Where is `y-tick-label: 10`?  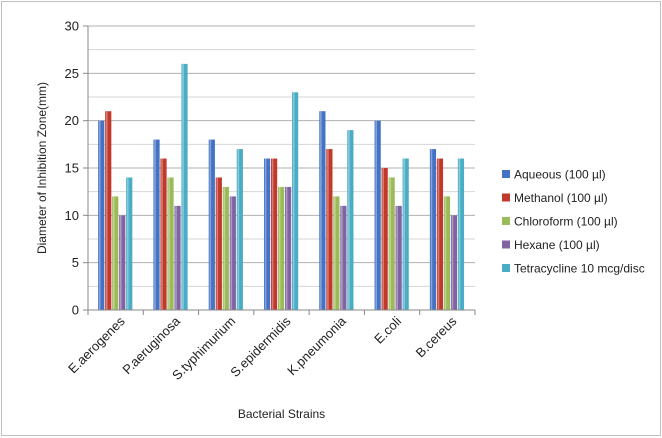
y-tick-label: 10 is located at coordinates (72, 215).